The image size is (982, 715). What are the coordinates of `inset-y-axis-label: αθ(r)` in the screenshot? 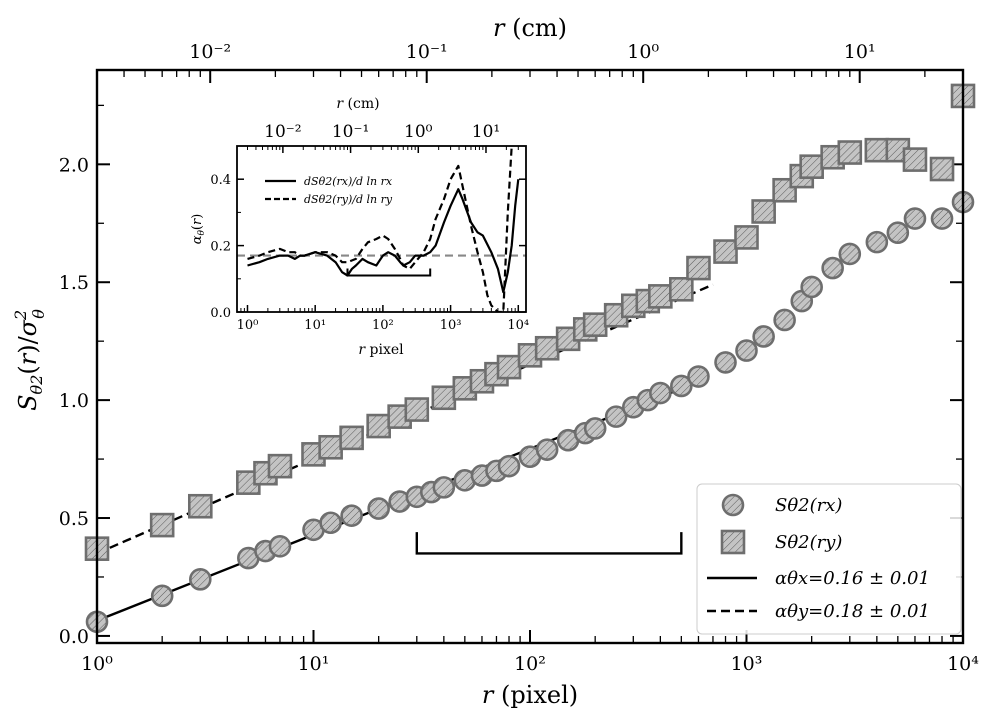 It's located at (198, 229).